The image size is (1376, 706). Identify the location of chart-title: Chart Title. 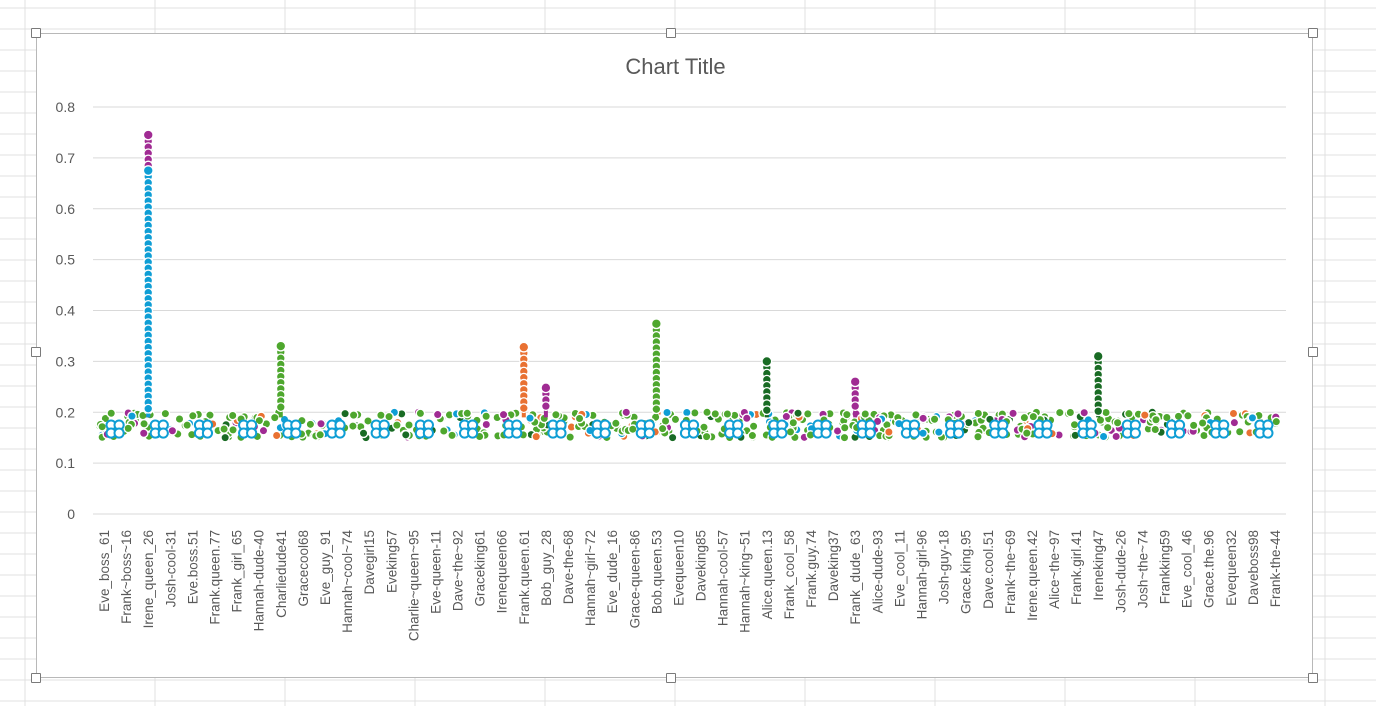
(675, 66).